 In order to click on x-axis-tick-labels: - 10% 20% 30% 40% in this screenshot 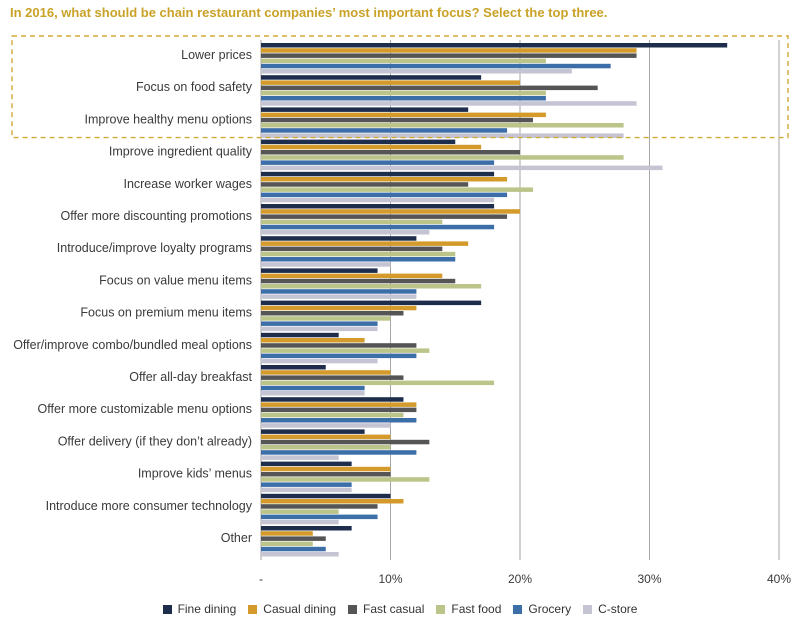, I will do `click(525, 579)`.